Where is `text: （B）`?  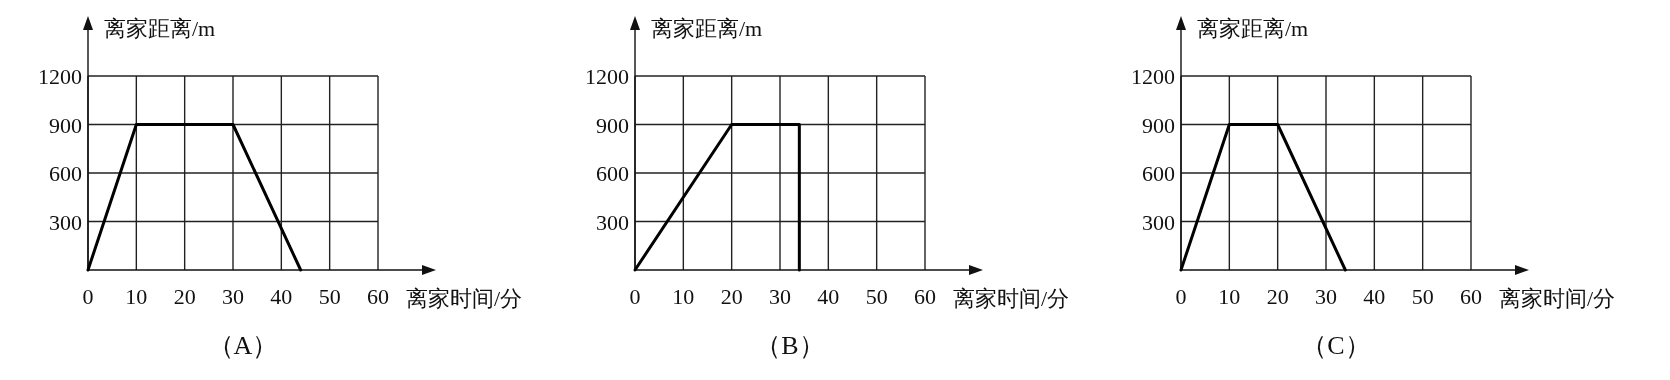
text: （B） is located at coordinates (790, 345).